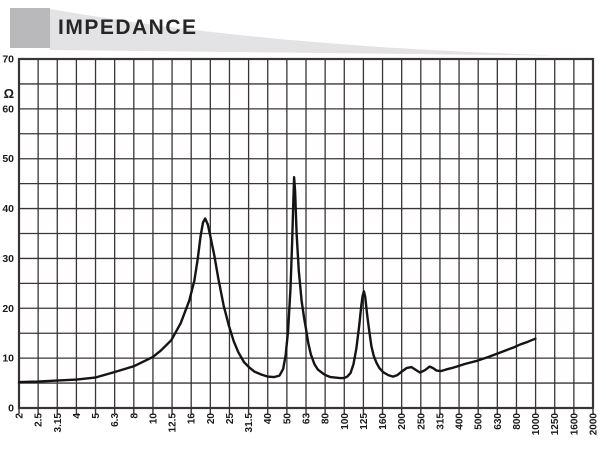 Image resolution: width=606 pixels, height=450 pixels. I want to click on x-tick-label: 250, so click(421, 421).